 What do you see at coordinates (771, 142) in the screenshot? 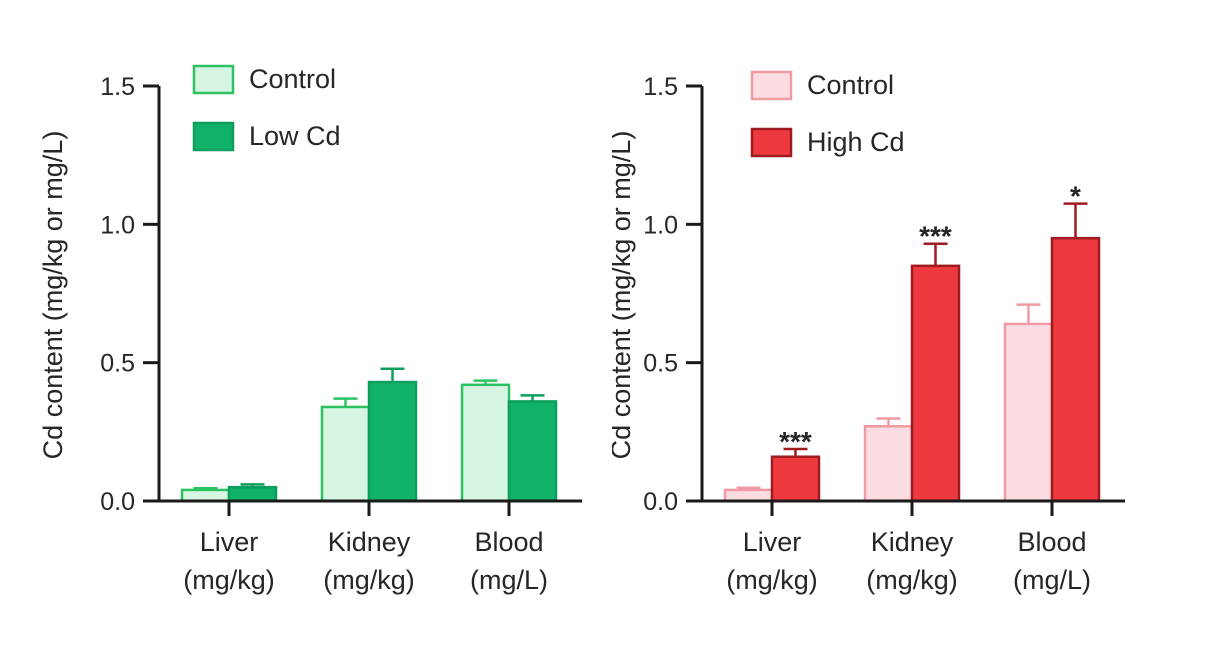
I see `legend-swatch-high-cd` at bounding box center [771, 142].